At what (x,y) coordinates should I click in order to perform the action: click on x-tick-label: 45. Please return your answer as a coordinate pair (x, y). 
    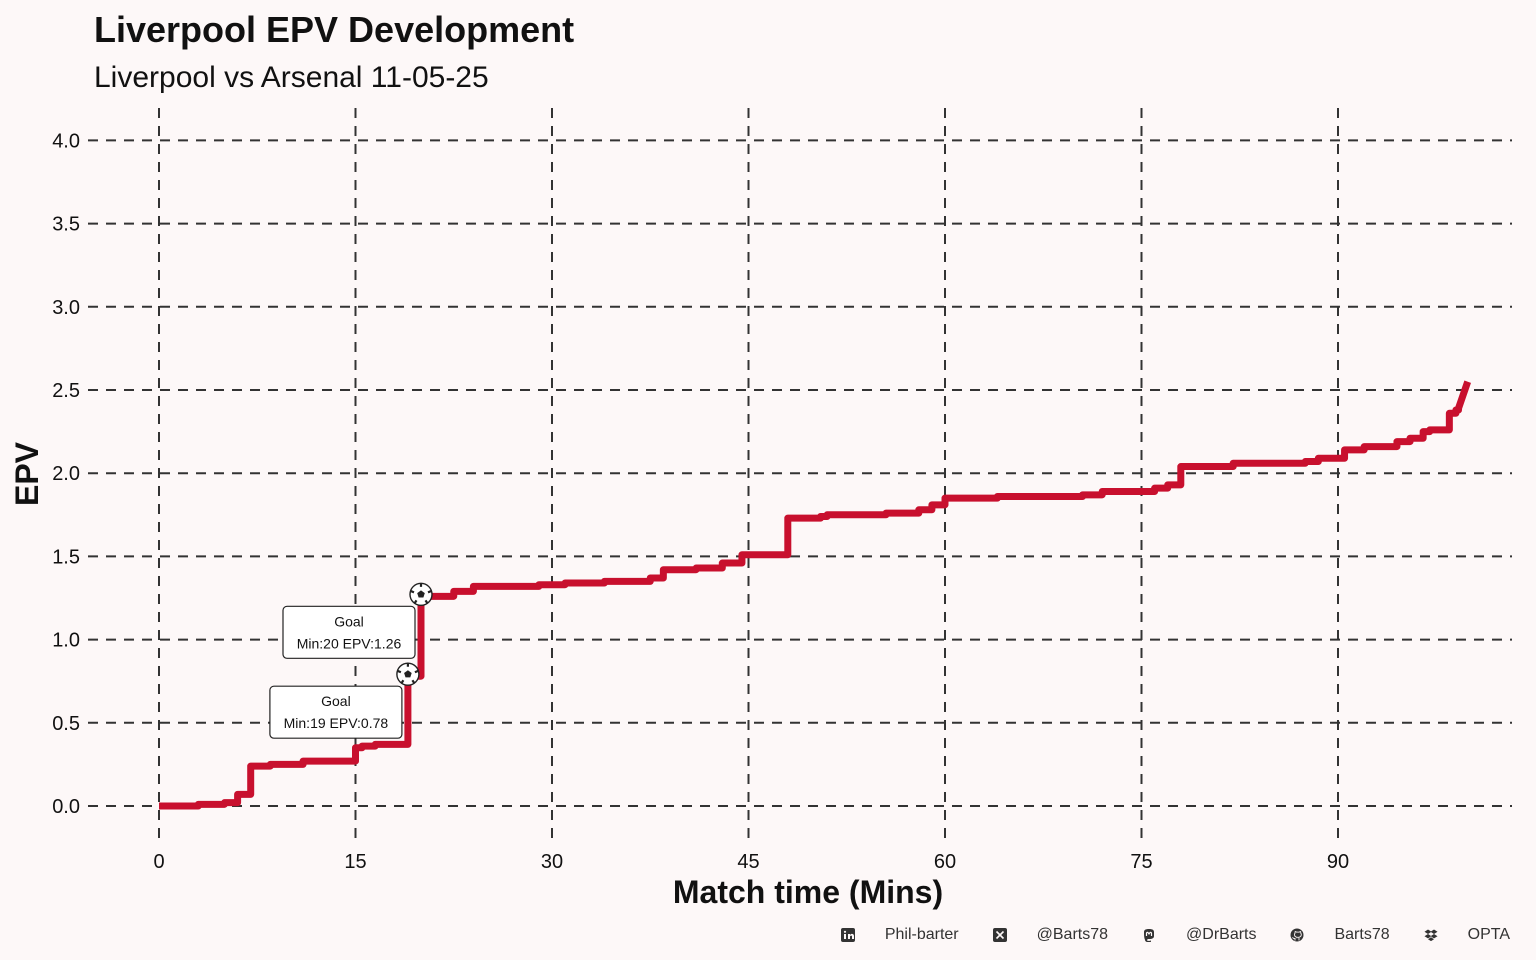
    Looking at the image, I should click on (748, 862).